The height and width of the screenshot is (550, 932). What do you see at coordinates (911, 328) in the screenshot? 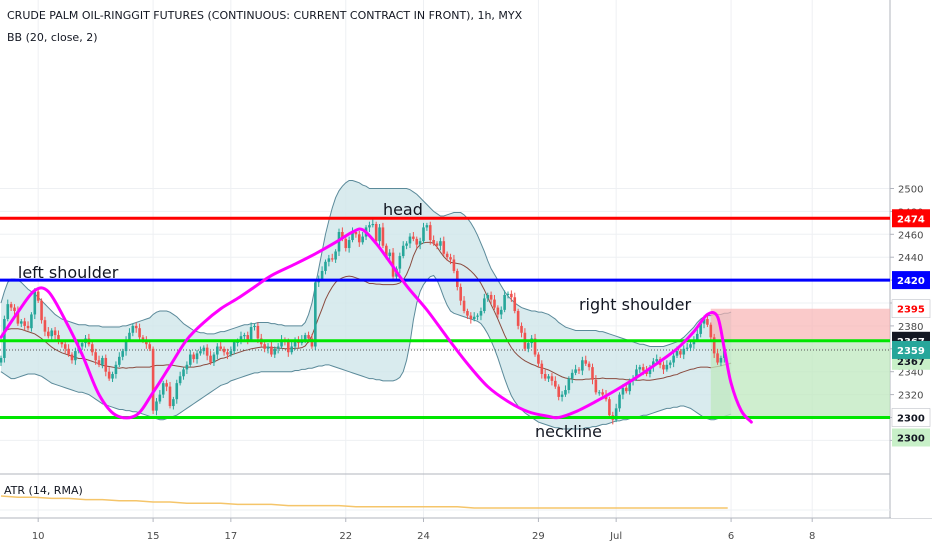
I see `price-badges: 23952367236723592300230024742420` at bounding box center [911, 328].